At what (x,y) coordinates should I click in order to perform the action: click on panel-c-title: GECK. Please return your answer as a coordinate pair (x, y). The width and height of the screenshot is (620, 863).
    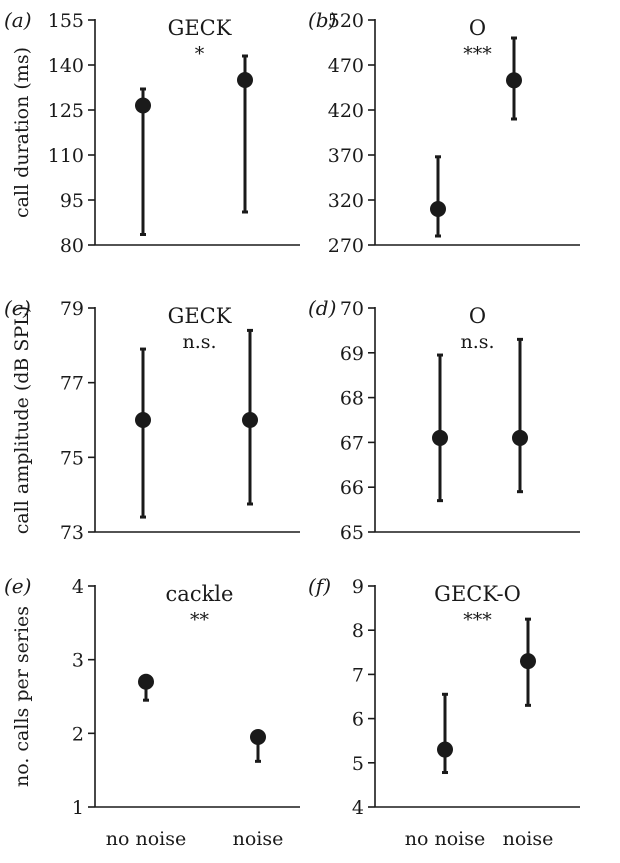
    Looking at the image, I should click on (200, 316).